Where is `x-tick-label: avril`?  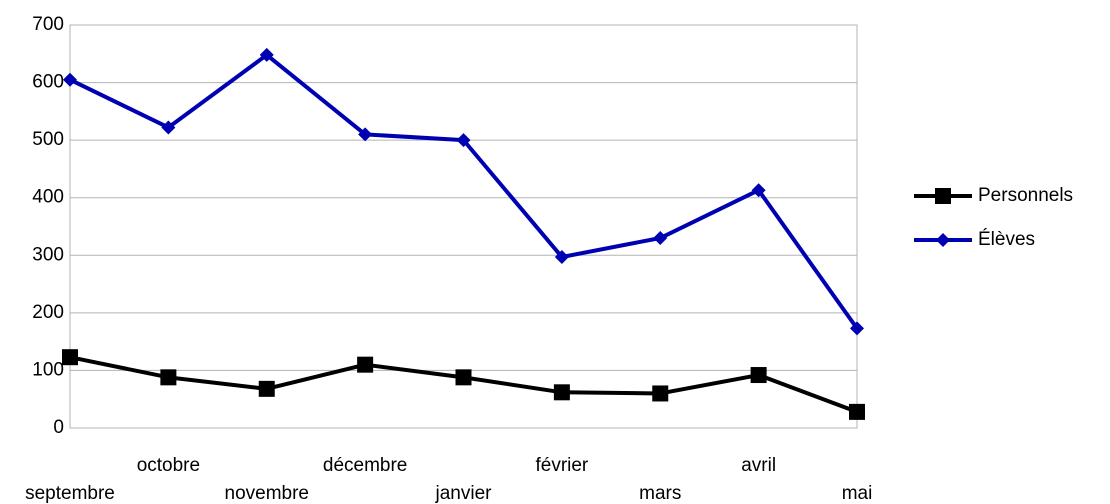
x-tick-label: avril is located at coordinates (758, 465).